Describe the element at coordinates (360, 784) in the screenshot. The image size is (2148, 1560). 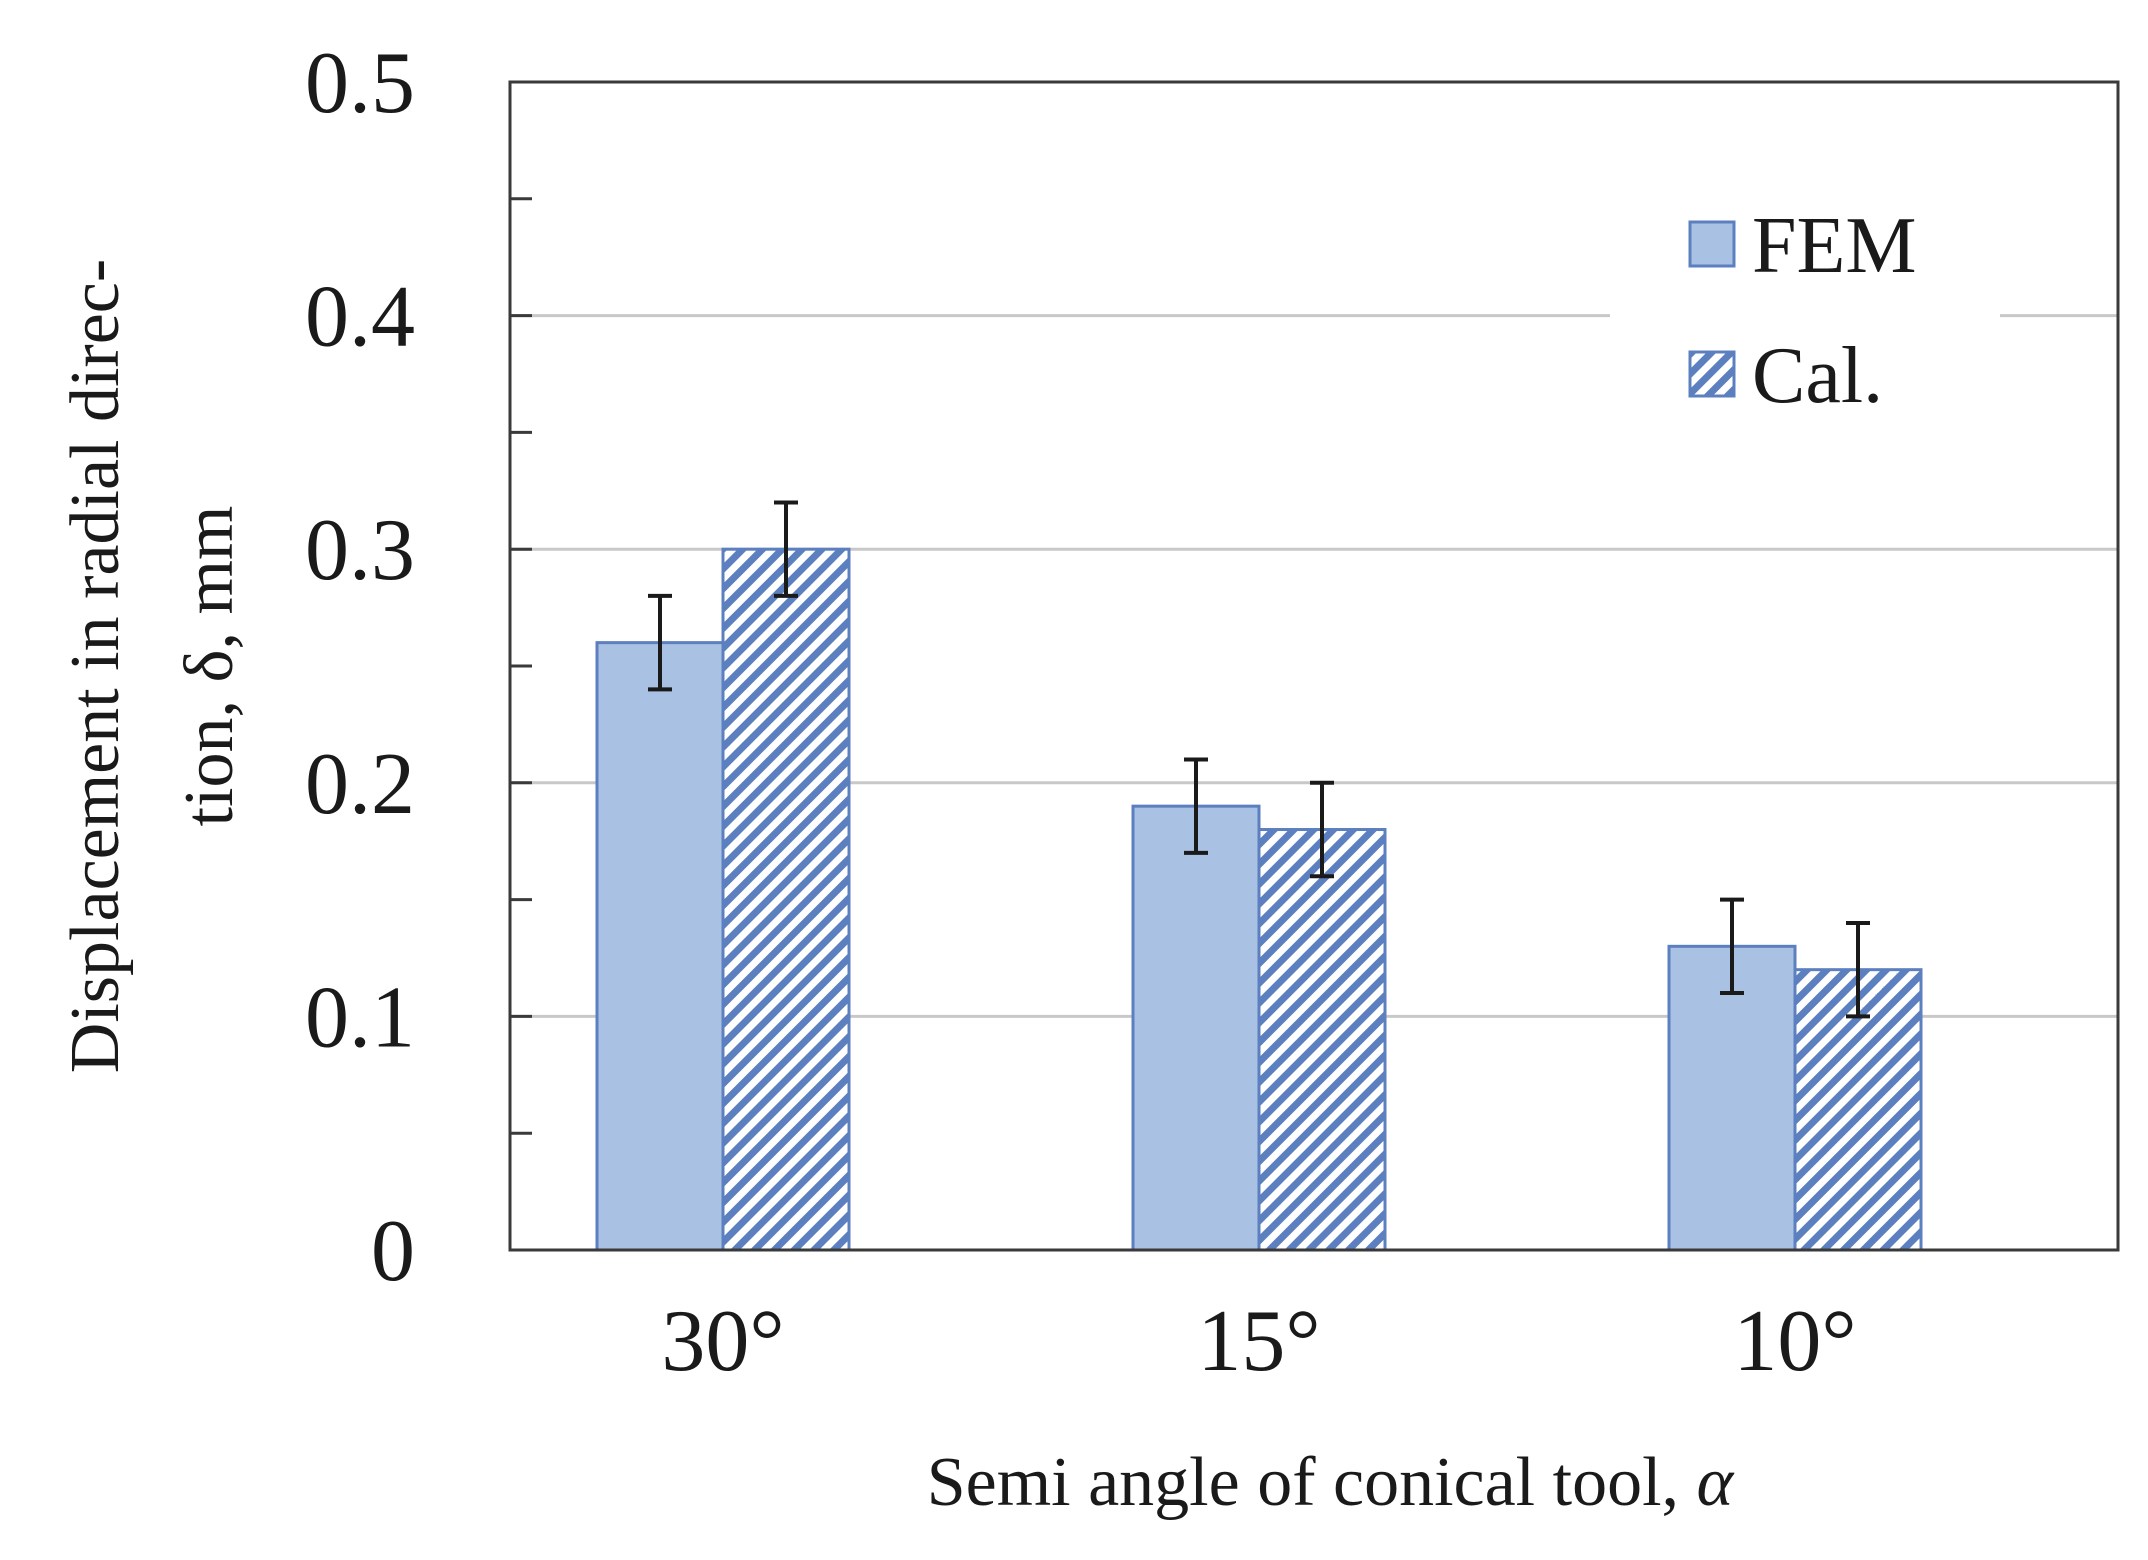
I see `y-tick-label: 0.2` at that location.